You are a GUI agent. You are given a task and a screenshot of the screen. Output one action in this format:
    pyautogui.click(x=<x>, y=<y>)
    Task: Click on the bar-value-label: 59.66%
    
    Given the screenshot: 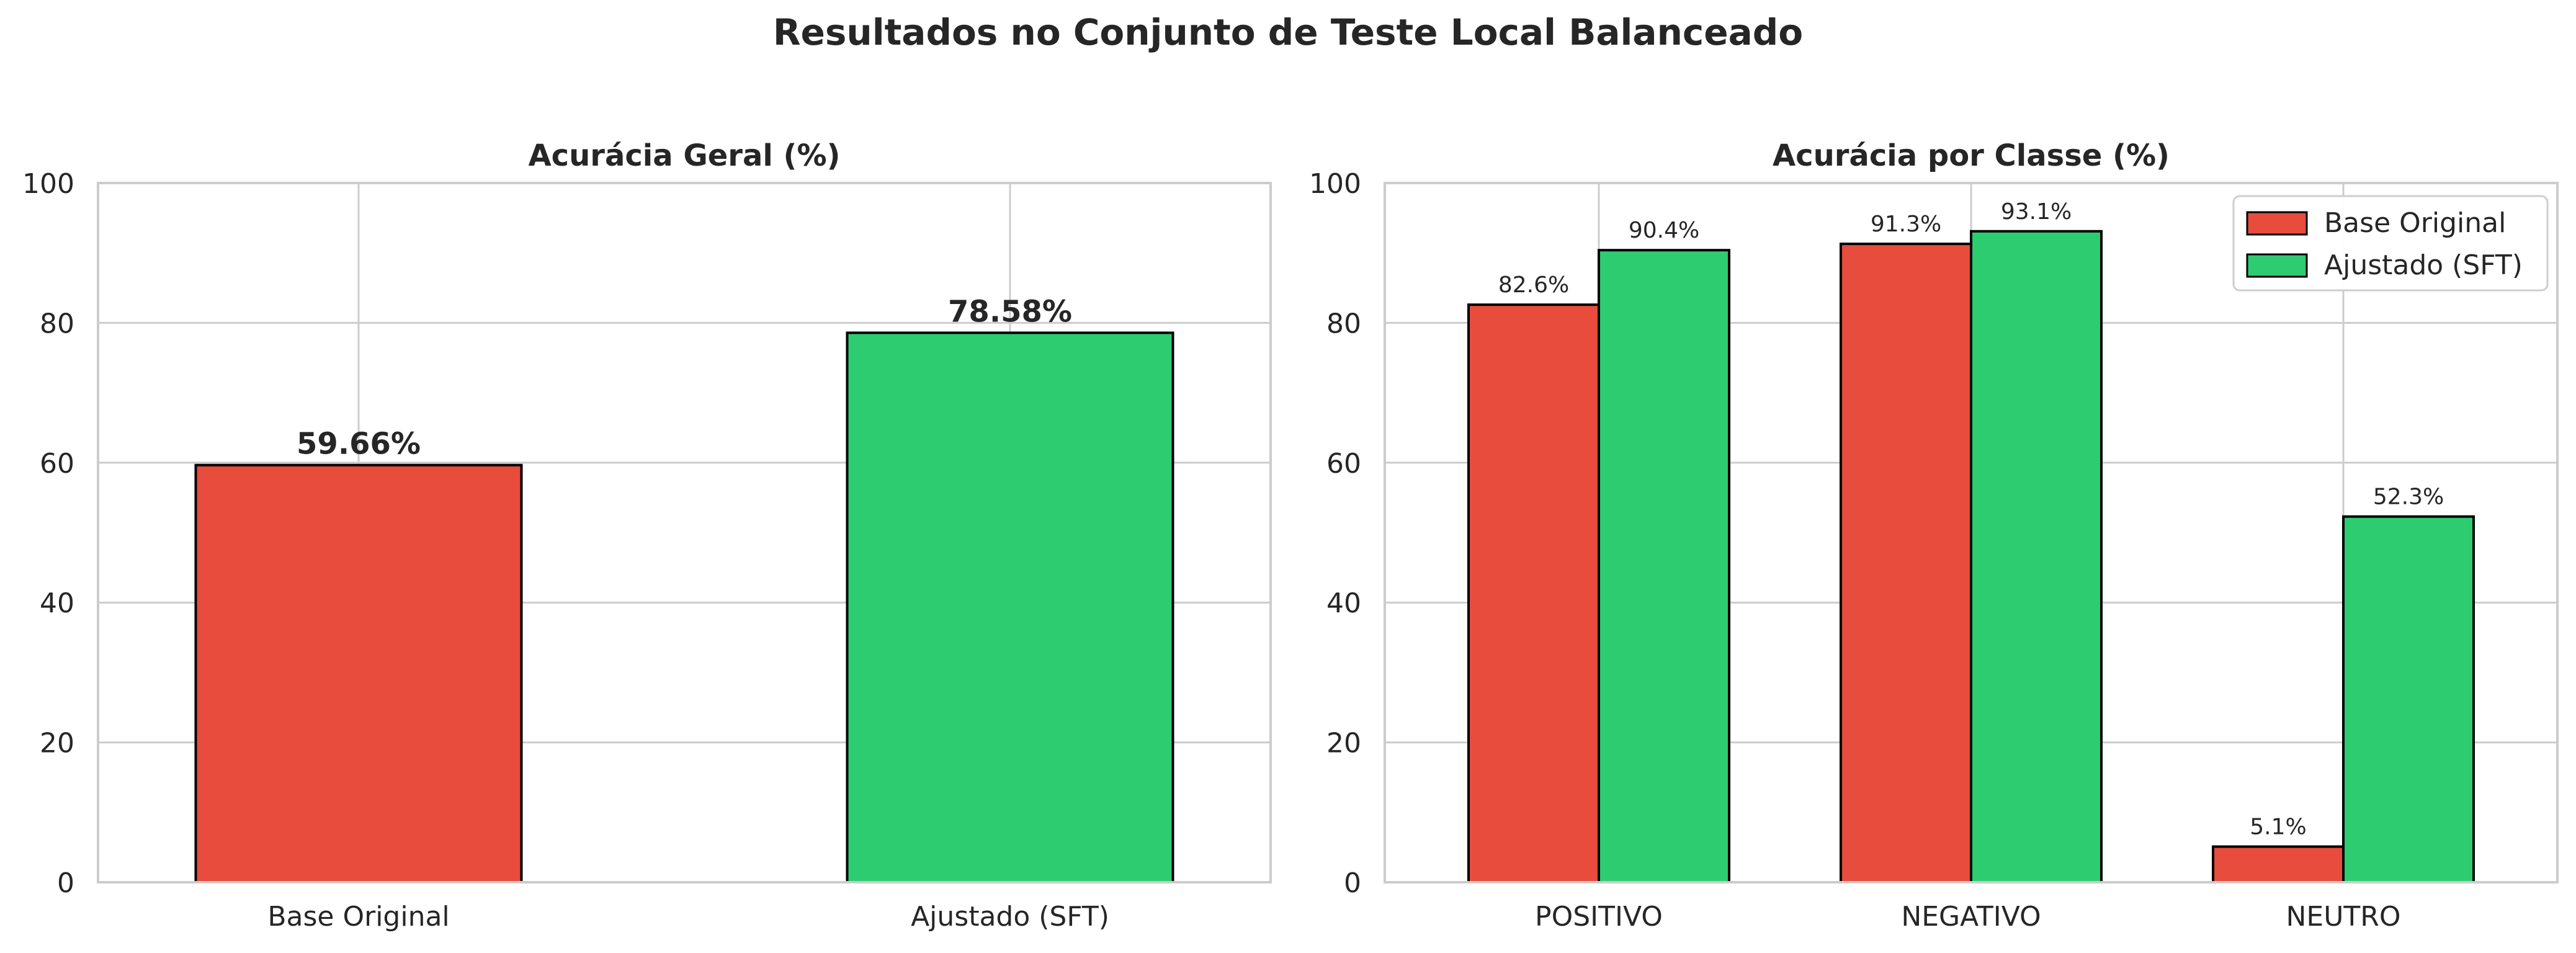 What is the action you would take?
    pyautogui.click(x=359, y=445)
    